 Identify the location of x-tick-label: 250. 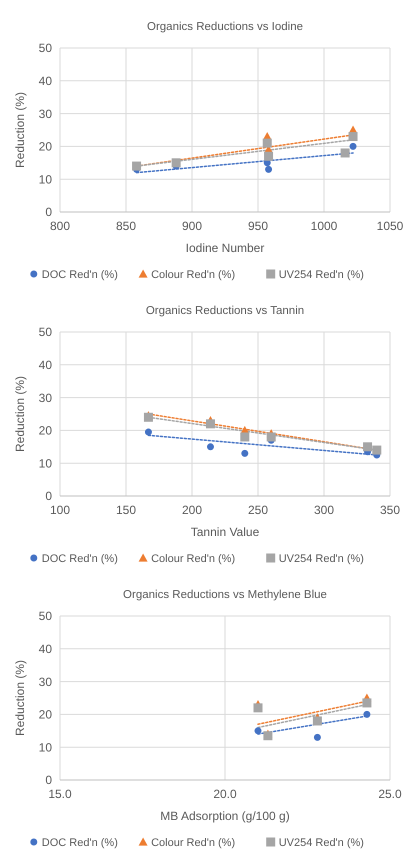
(258, 510).